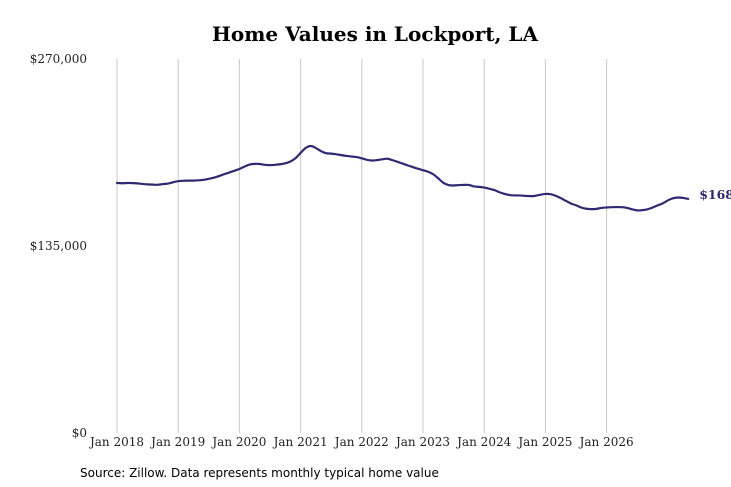  I want to click on home-value-line, so click(402, 178).